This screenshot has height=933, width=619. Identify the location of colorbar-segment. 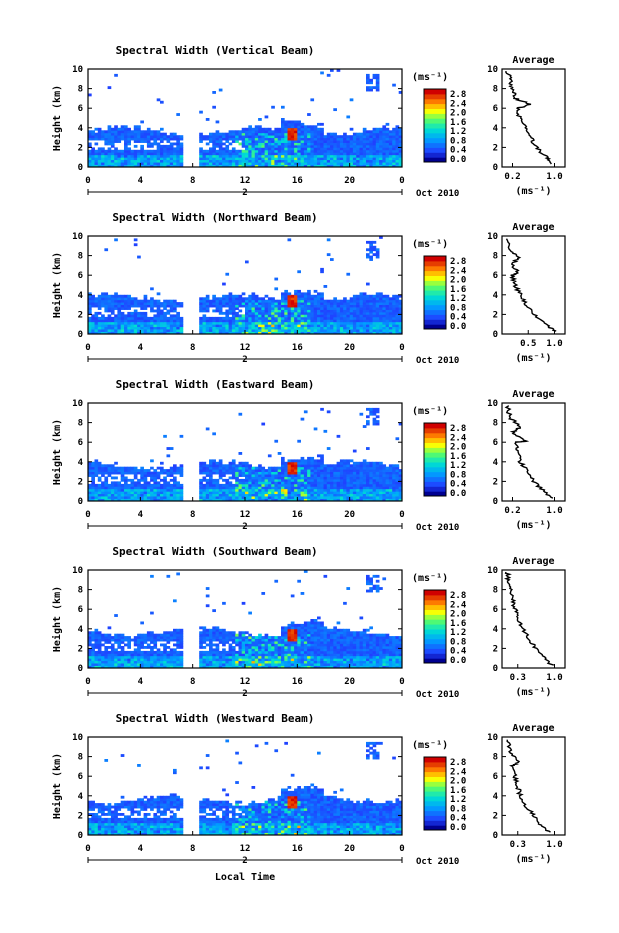
(435, 91).